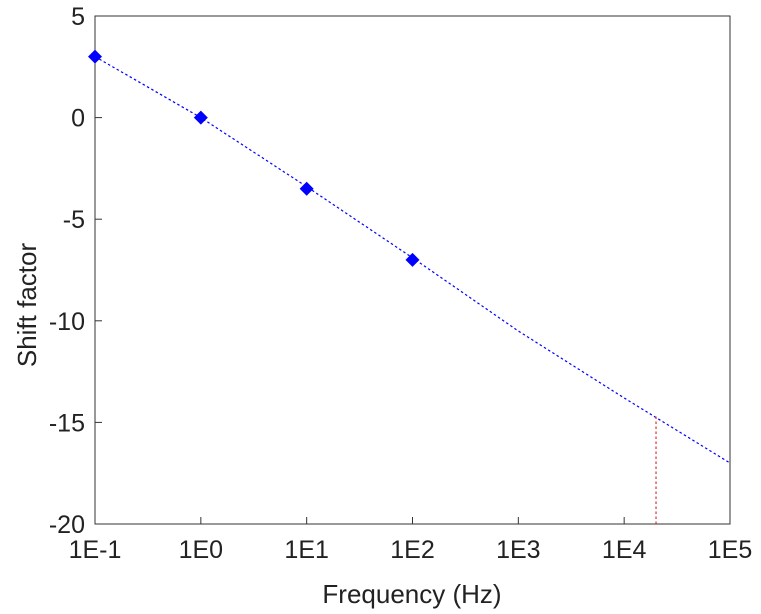 This screenshot has height=614, width=761. Describe the element at coordinates (306, 550) in the screenshot. I see `x-tick-label: 1E1` at that location.